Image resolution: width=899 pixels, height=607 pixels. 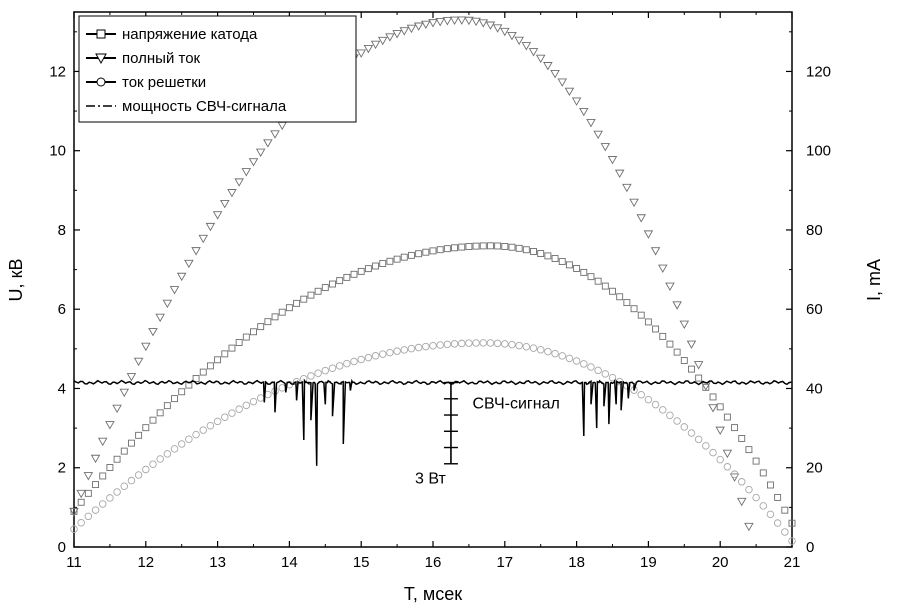 I want to click on x-tick-label: 17, so click(x=504, y=562).